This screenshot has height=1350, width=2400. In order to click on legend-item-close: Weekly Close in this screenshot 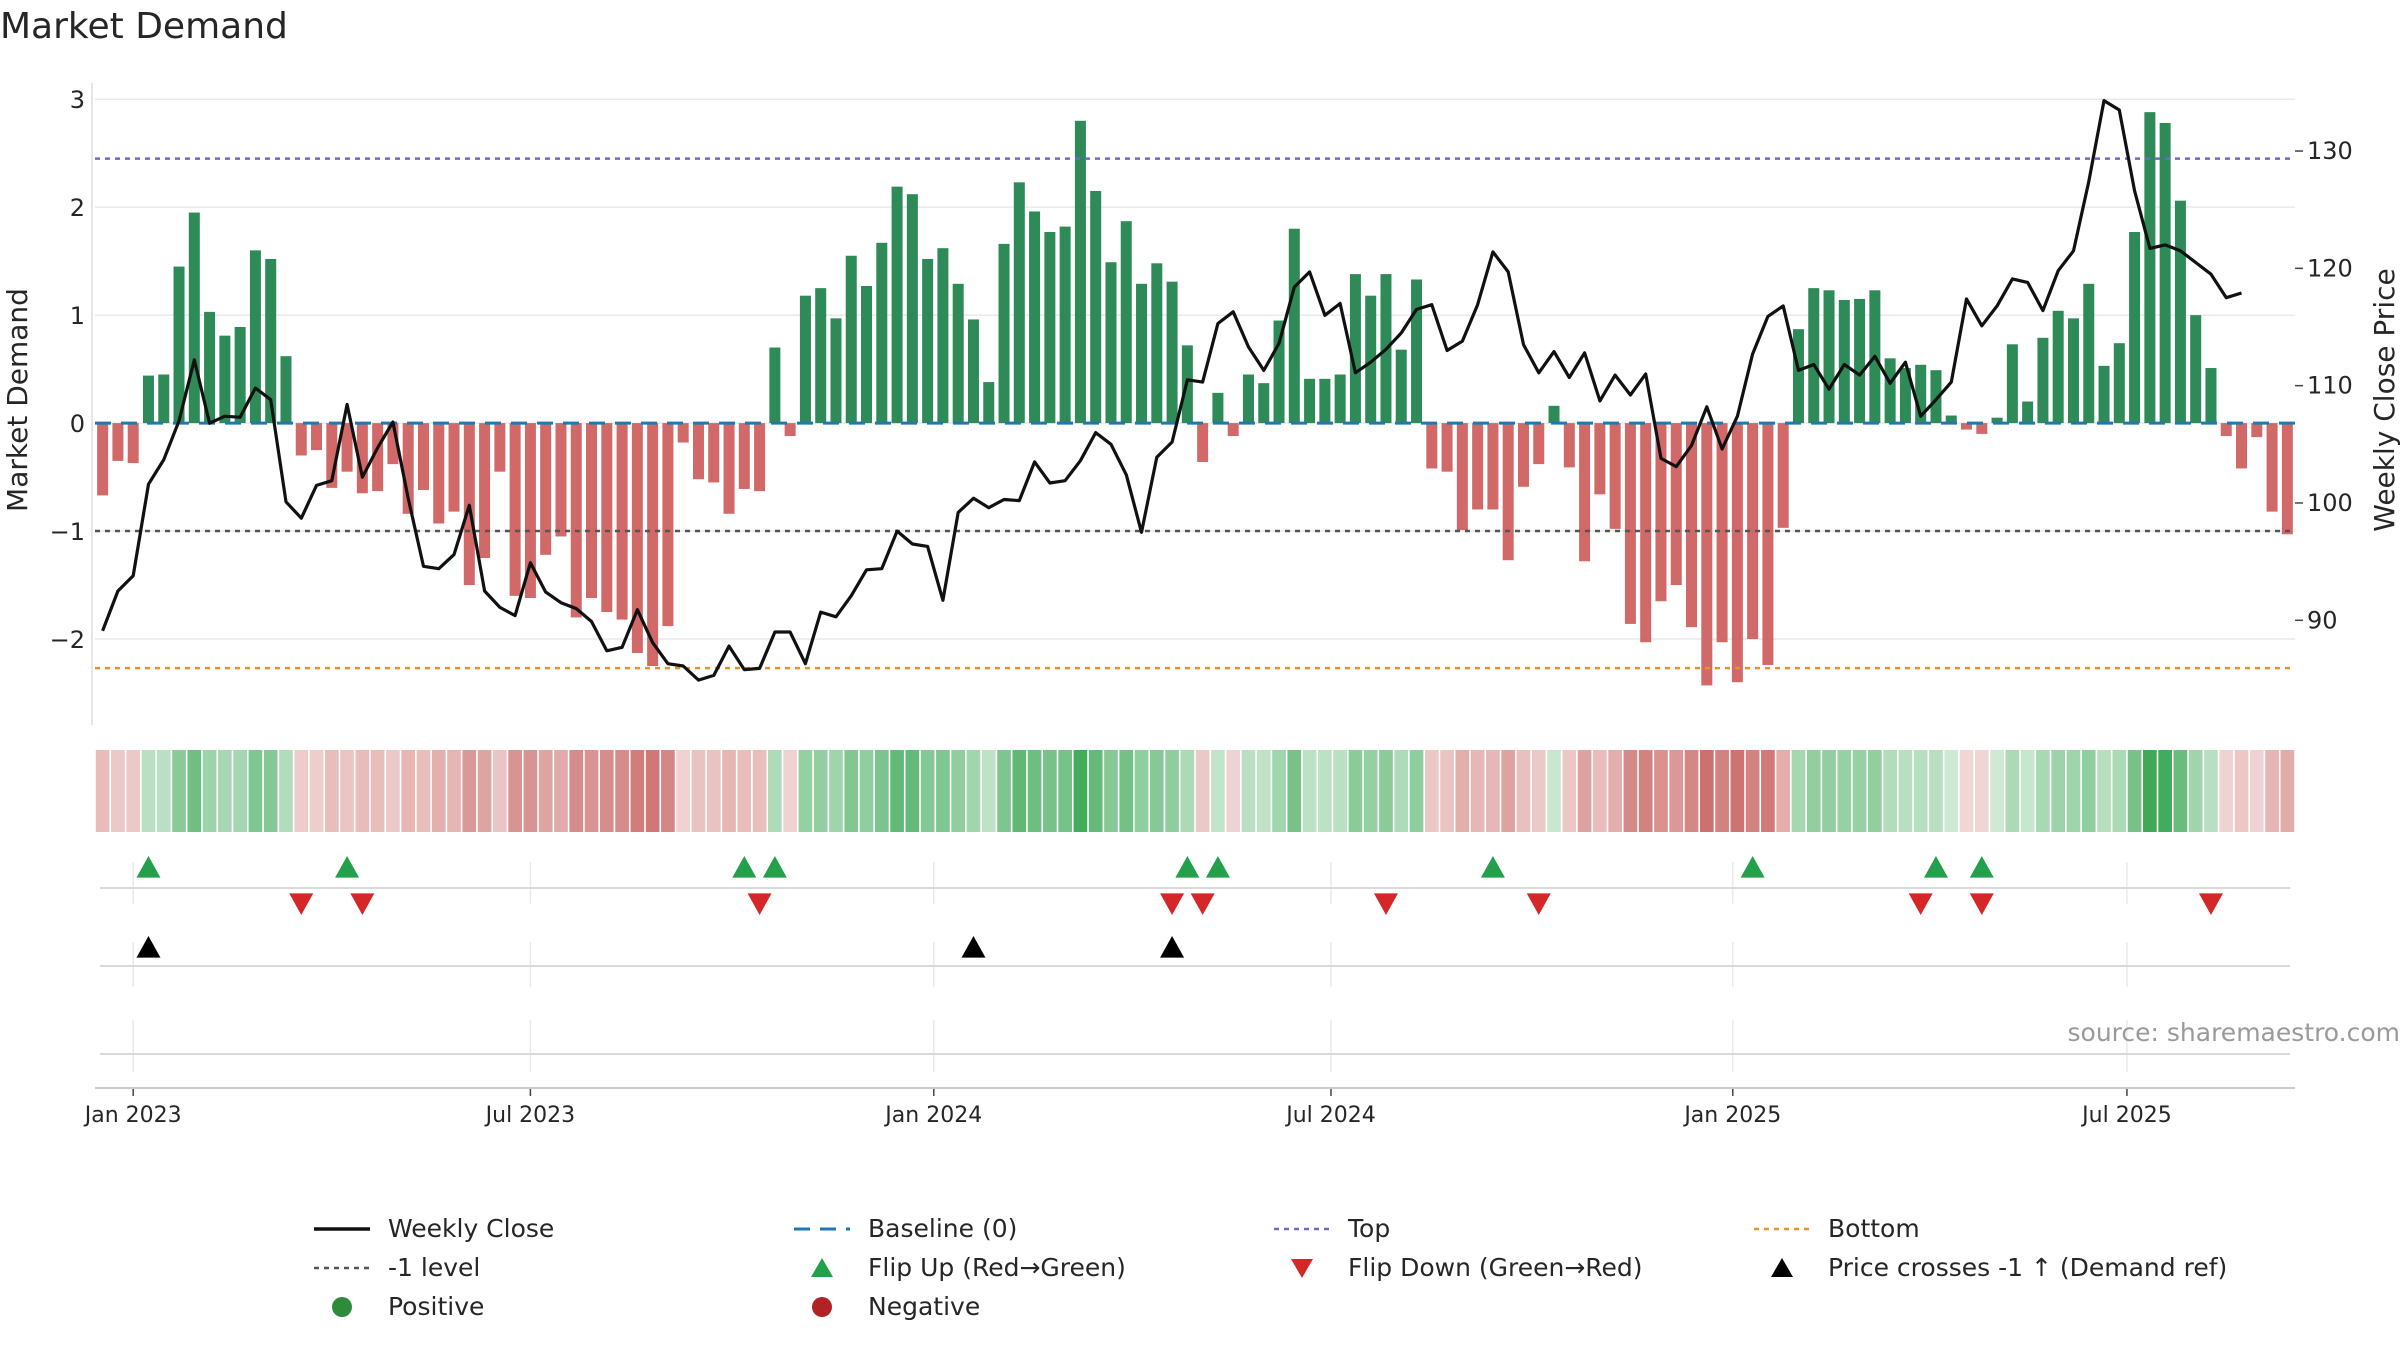, I will do `click(550, 1228)`.